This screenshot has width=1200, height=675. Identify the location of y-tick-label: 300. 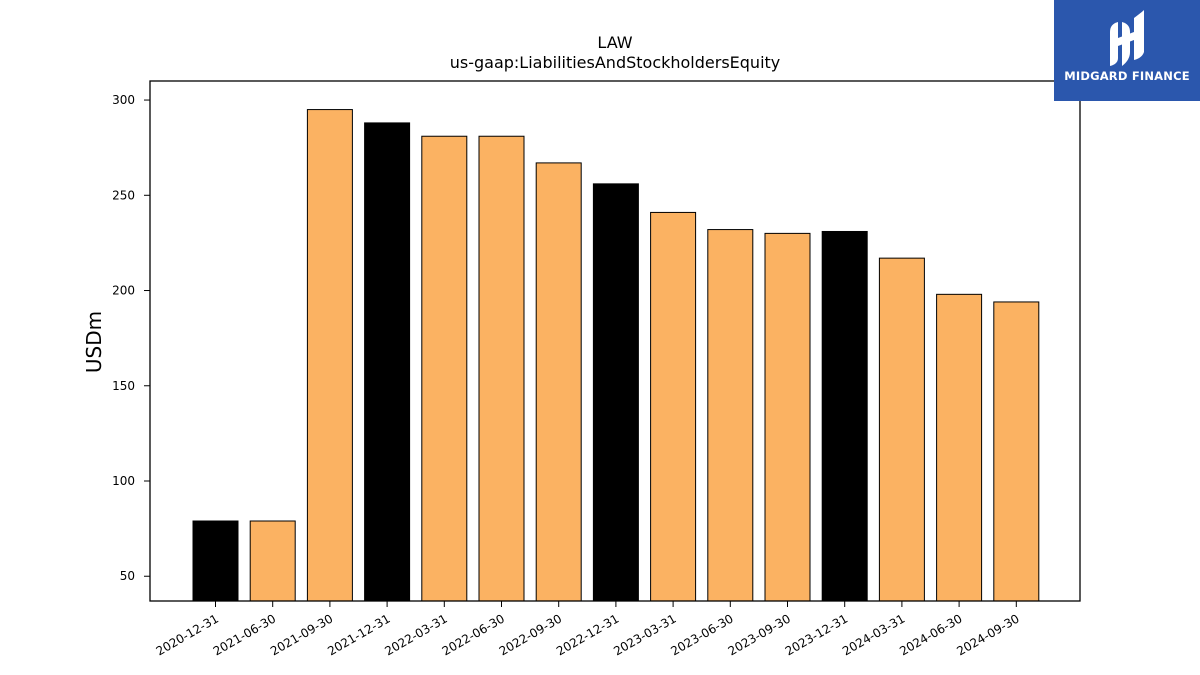
(123, 100).